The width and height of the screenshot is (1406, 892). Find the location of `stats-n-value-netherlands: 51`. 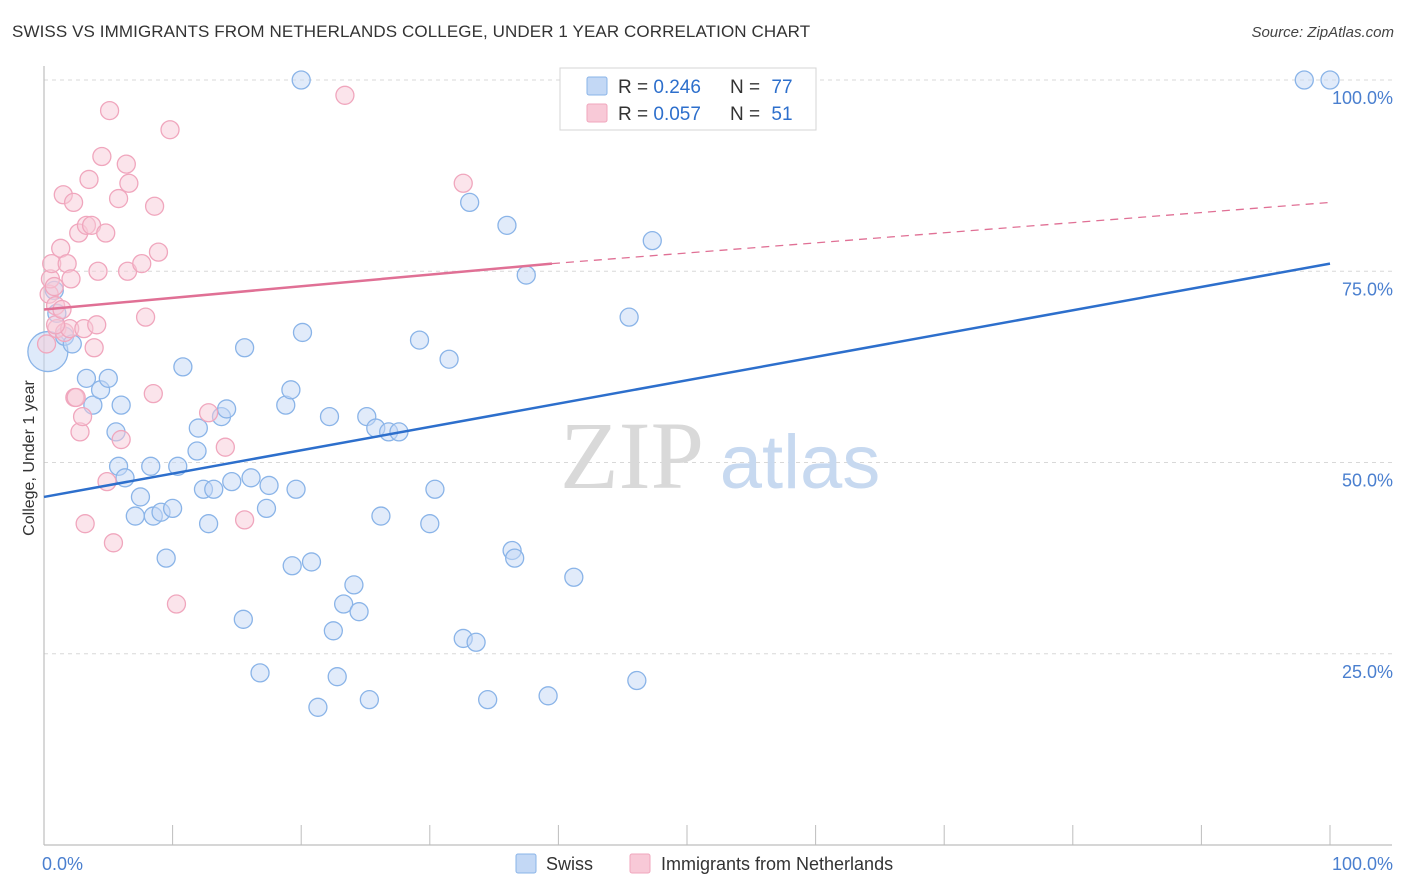

stats-n-value-netherlands: 51 is located at coordinates (781, 114).